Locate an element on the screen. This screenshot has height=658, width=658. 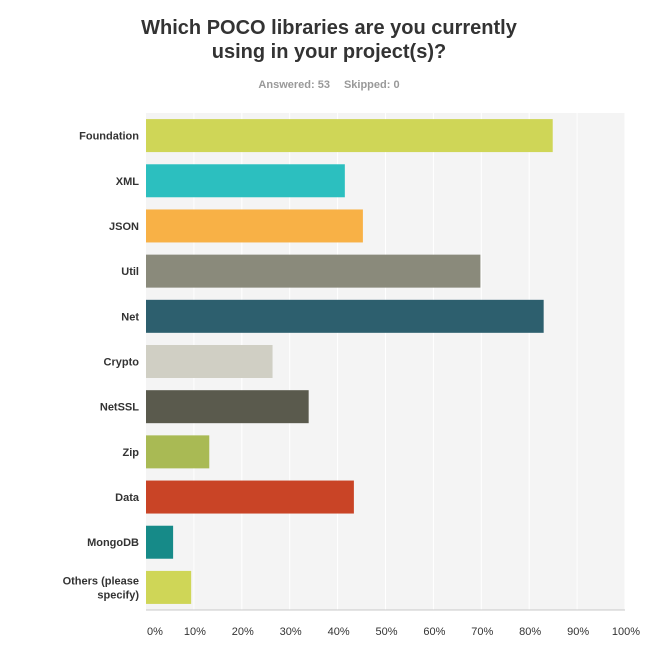
bar-util is located at coordinates (313, 271).